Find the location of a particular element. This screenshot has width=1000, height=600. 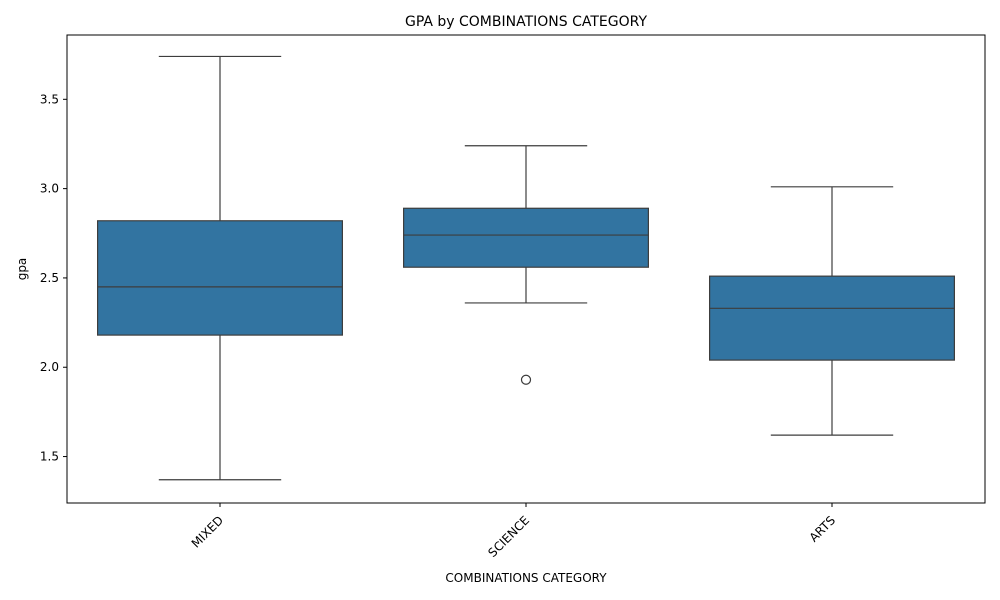

outlier-point is located at coordinates (526, 379).